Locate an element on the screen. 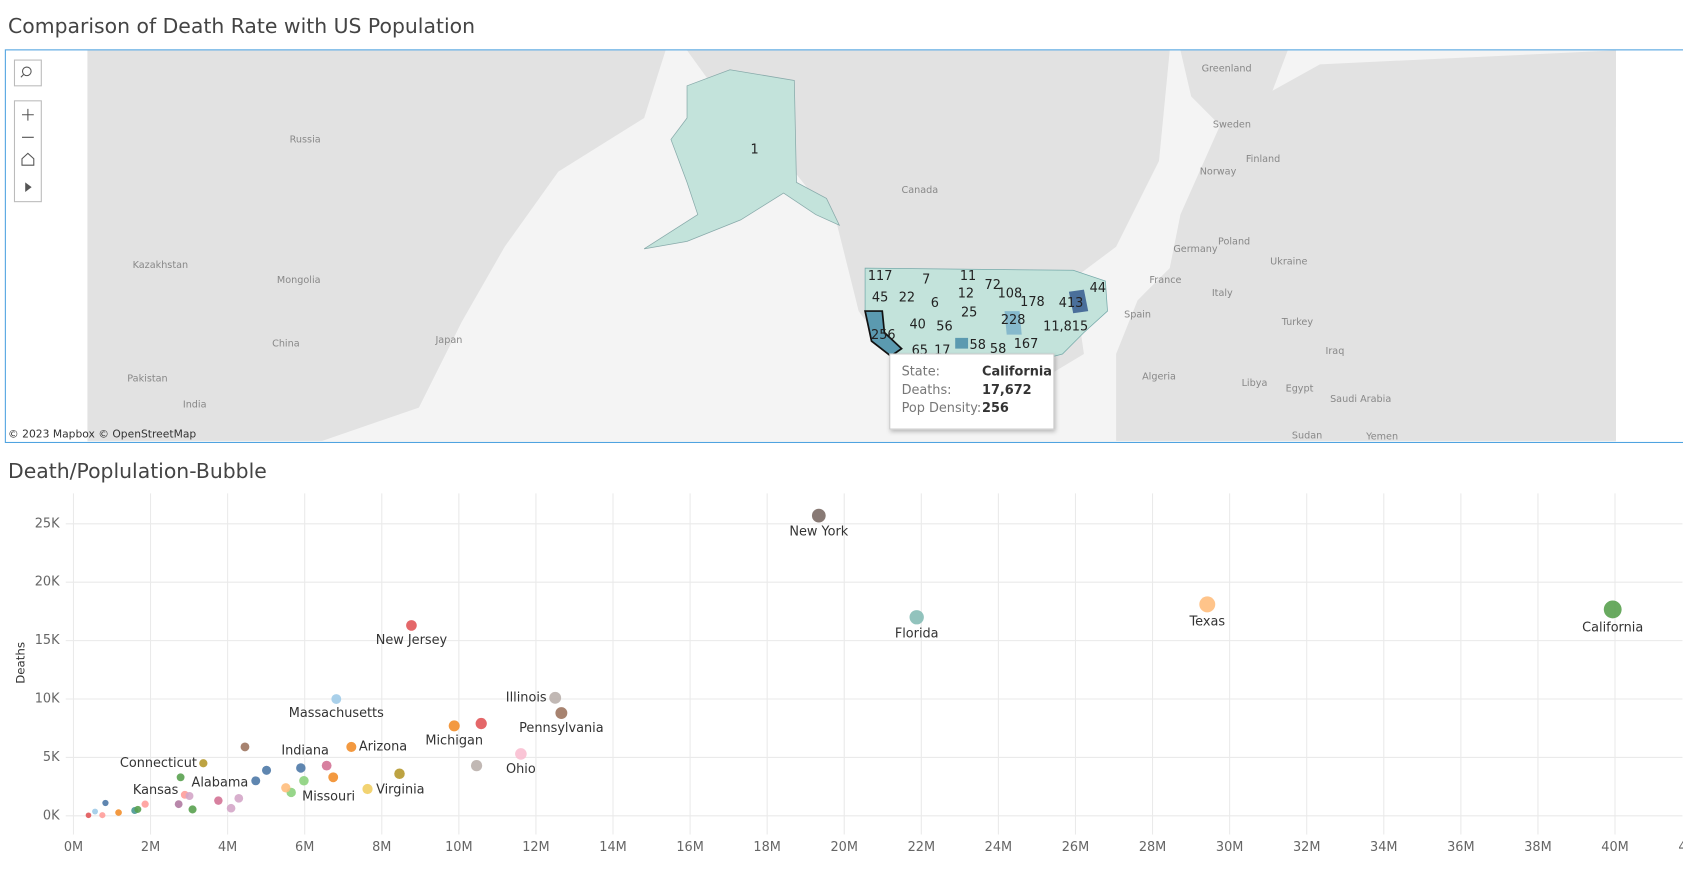 Image resolution: width=1683 pixels, height=871 pixels. country-label: Canada is located at coordinates (919, 190).